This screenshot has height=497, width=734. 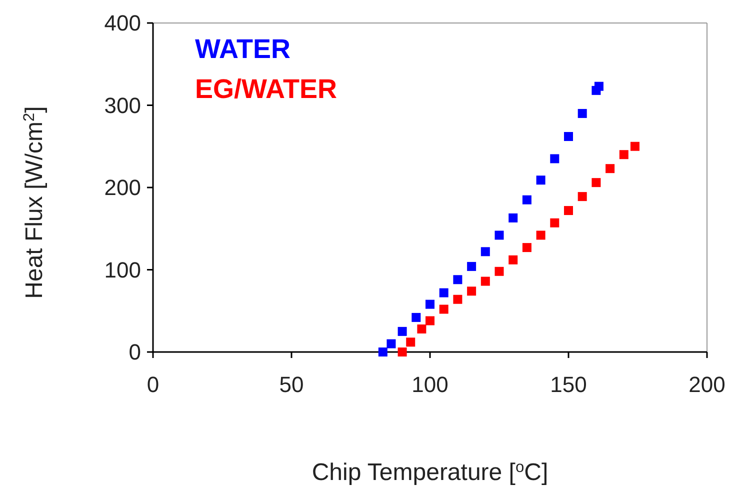 What do you see at coordinates (430, 384) in the screenshot?
I see `x-tick-label: 100` at bounding box center [430, 384].